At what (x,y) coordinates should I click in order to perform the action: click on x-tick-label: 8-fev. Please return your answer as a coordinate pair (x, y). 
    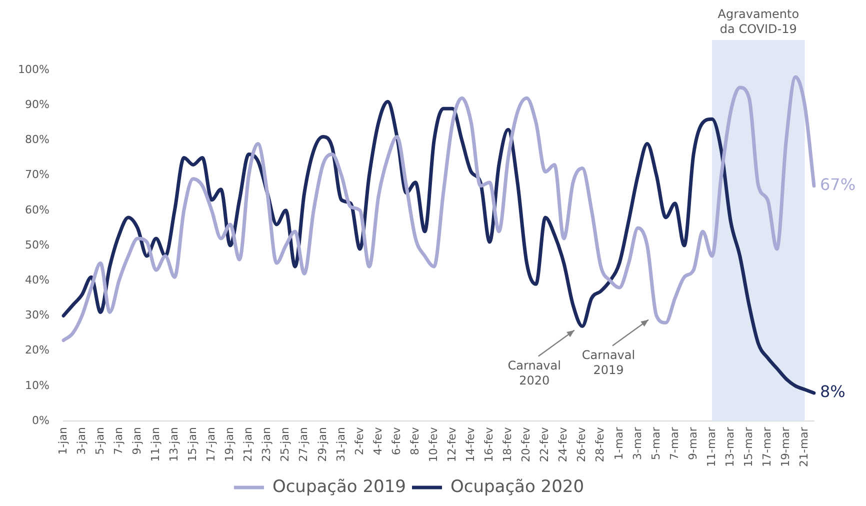
    Looking at the image, I should click on (415, 441).